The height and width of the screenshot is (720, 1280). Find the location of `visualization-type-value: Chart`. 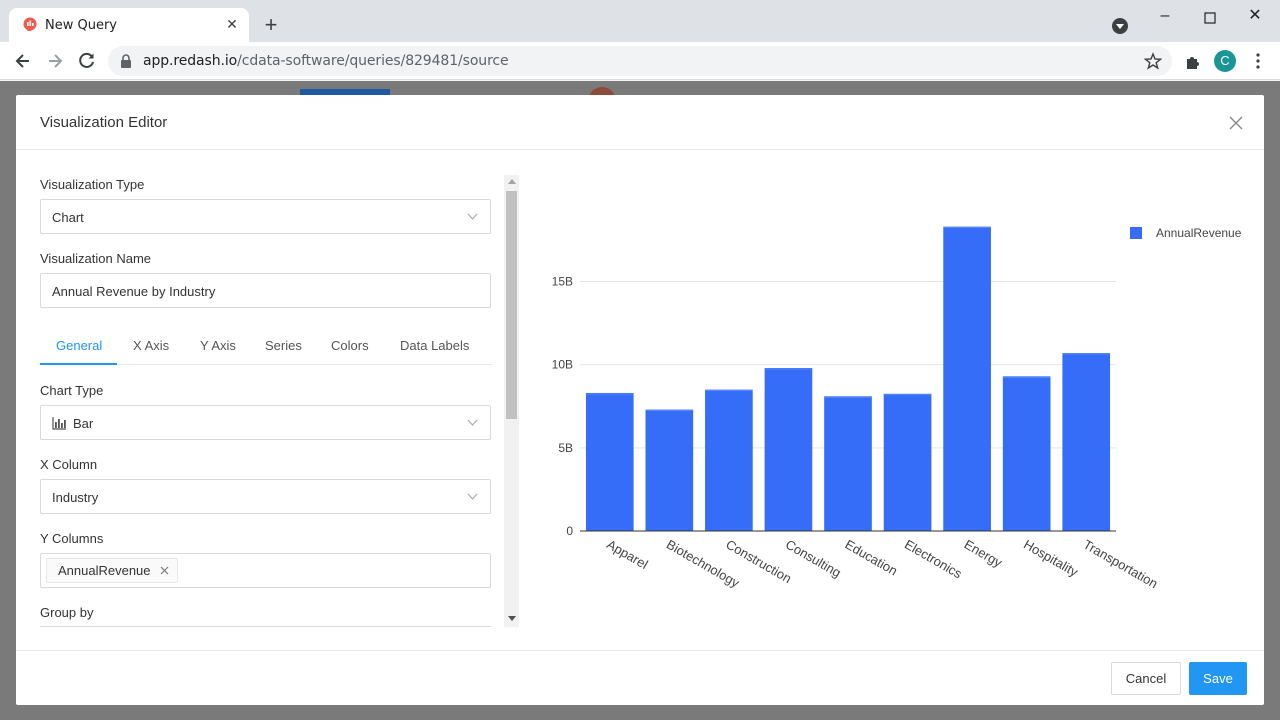

visualization-type-value: Chart is located at coordinates (68, 217).